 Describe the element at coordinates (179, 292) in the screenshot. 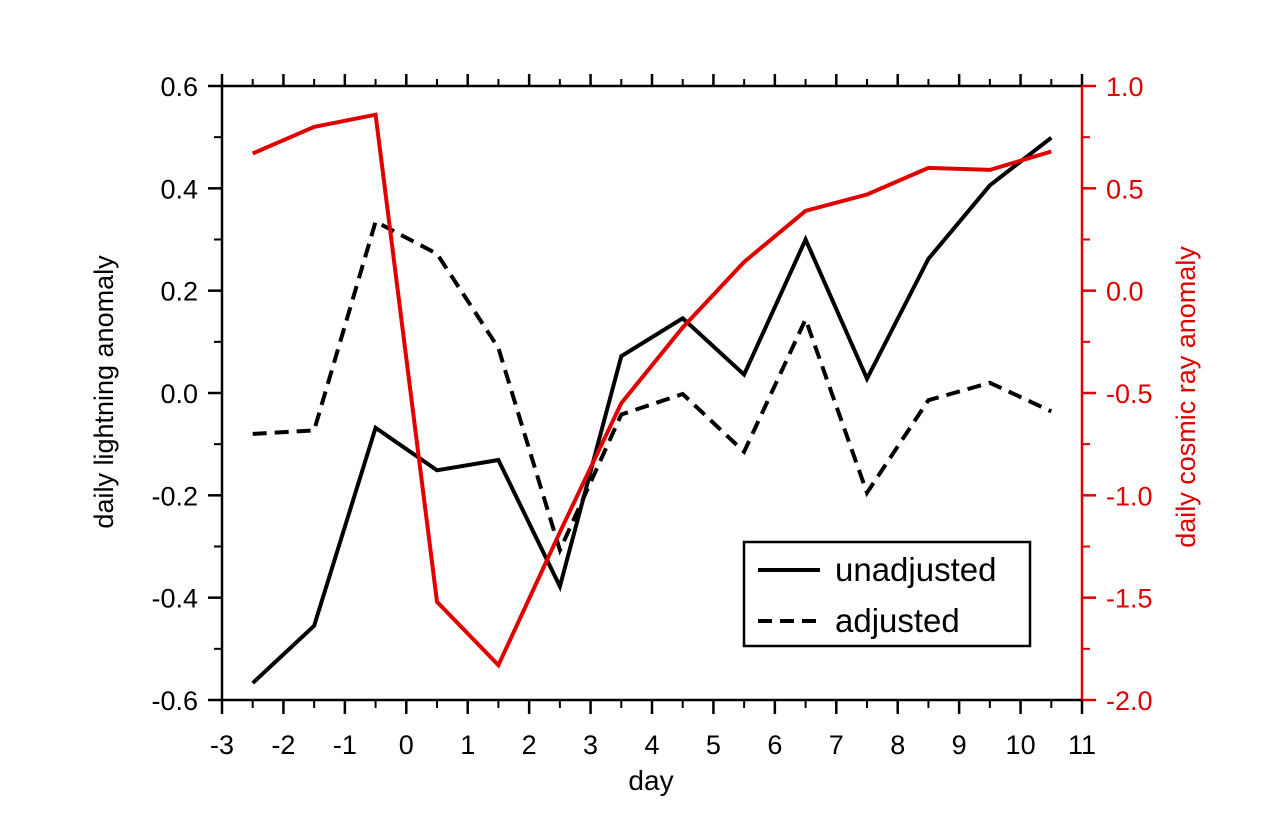

I see `y-tick-label: 0.2` at that location.